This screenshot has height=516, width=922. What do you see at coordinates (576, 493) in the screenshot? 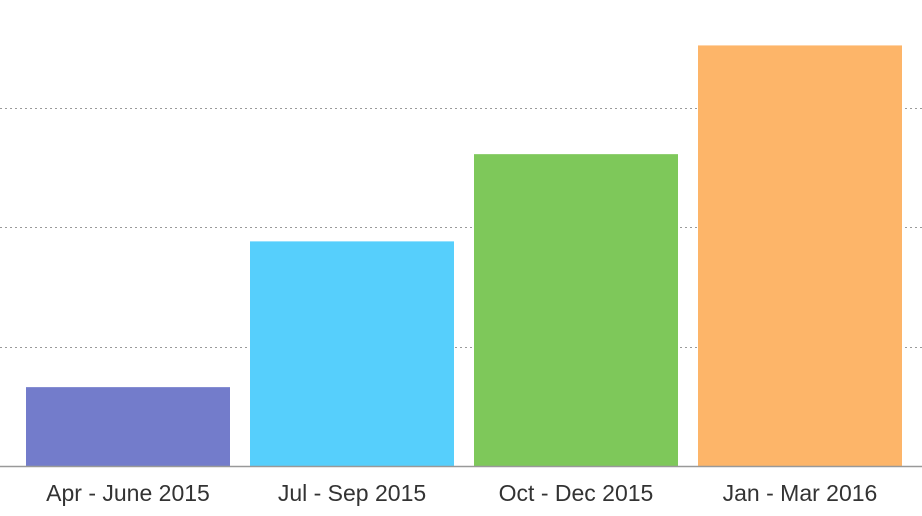
I see `x-tick-label-3: Oct - Dec 2015` at bounding box center [576, 493].